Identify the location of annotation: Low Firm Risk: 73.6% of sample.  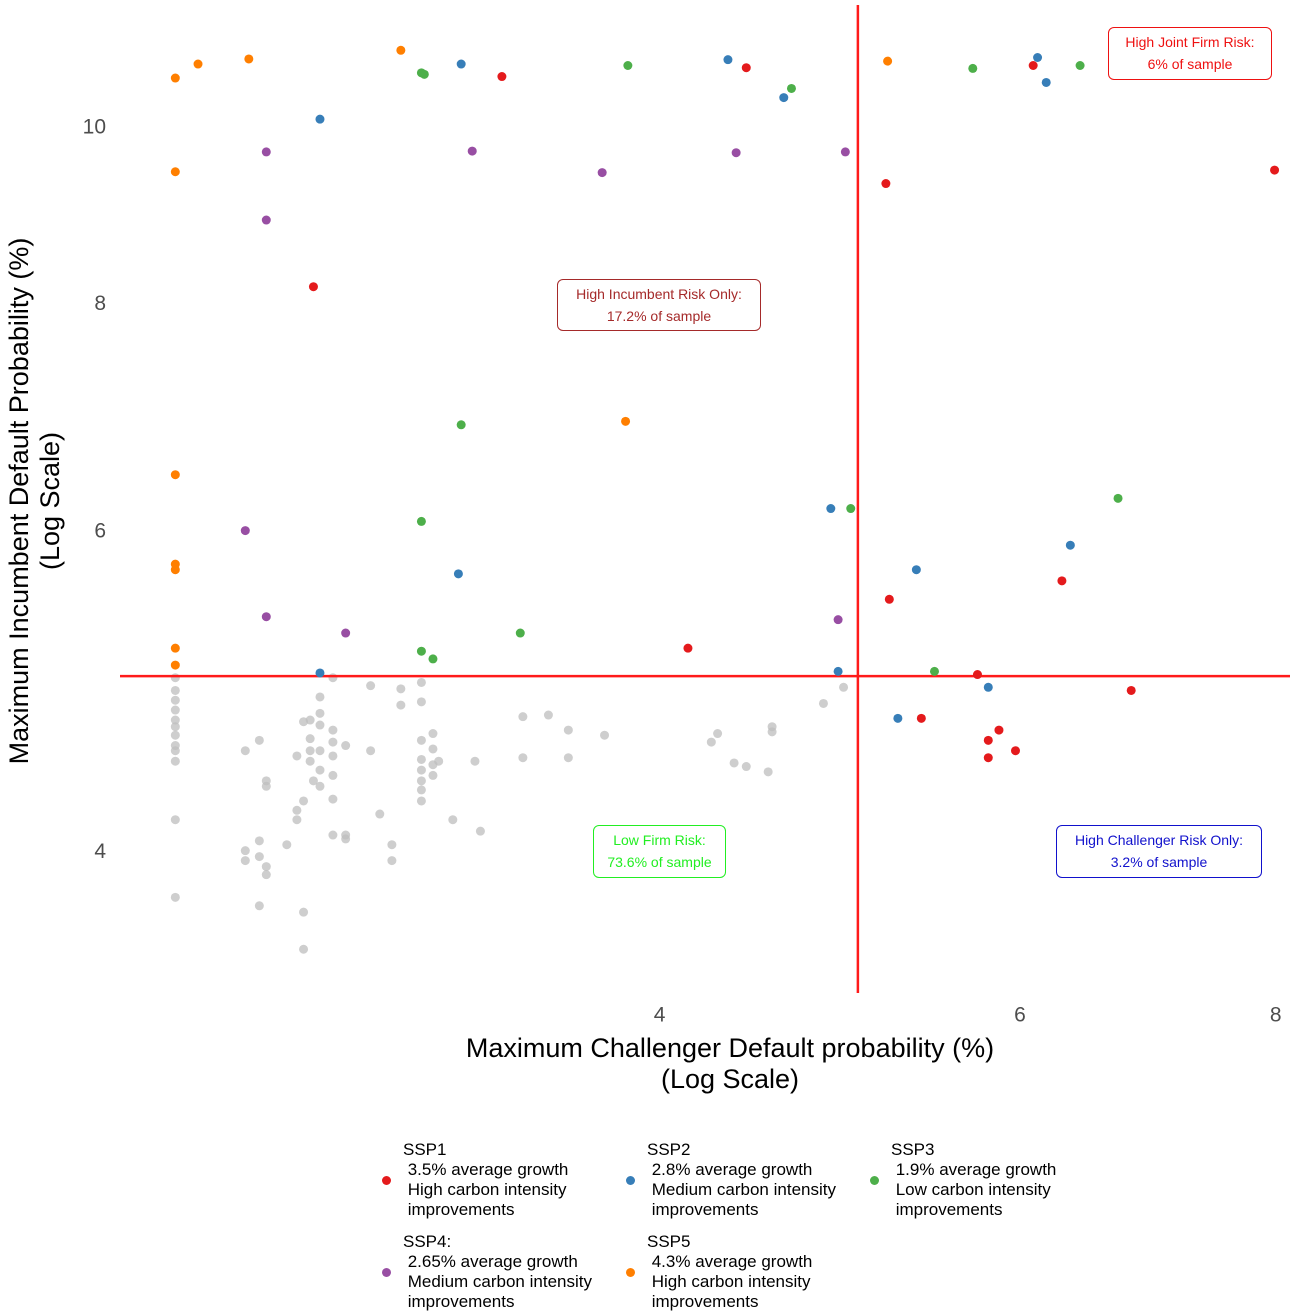
(659, 851).